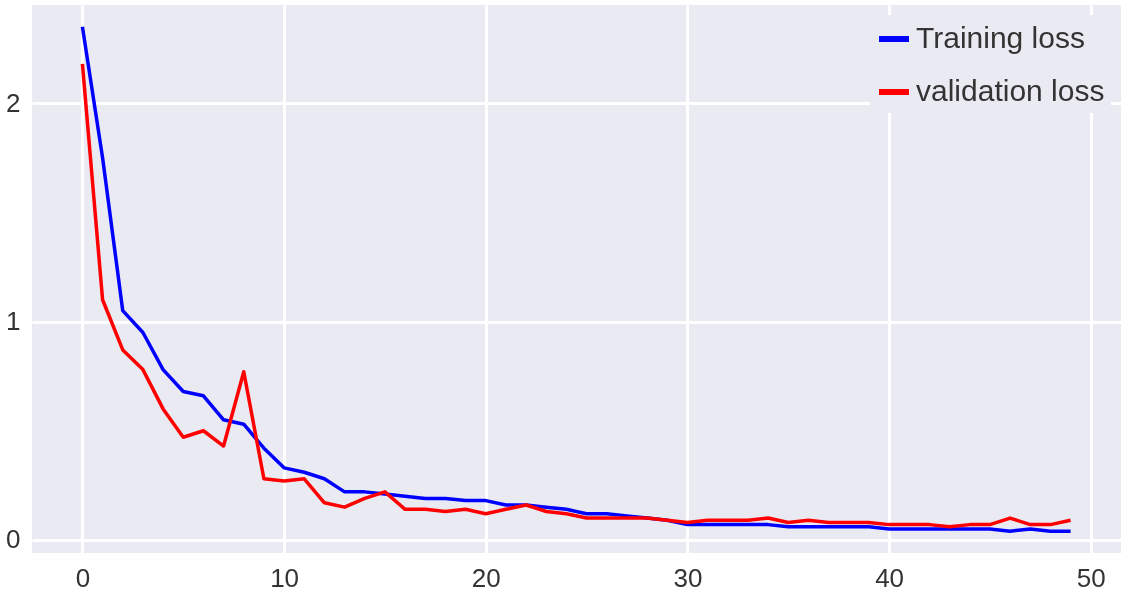  What do you see at coordinates (13, 321) in the screenshot?
I see `y-tick-label: 1` at bounding box center [13, 321].